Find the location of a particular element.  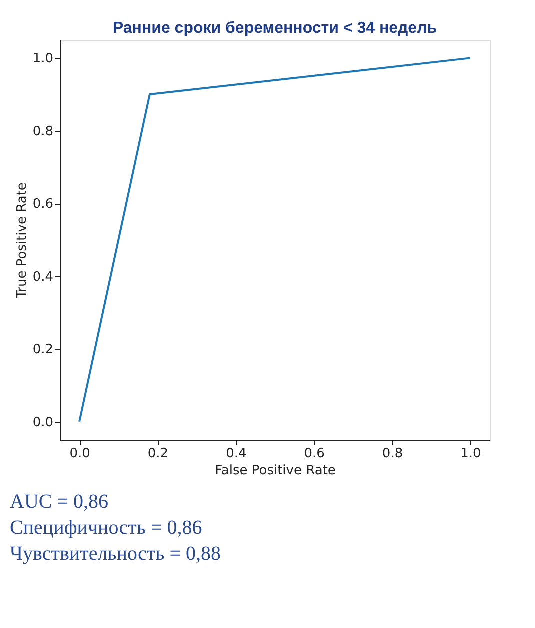

text: Специфичность = 0,86 is located at coordinates (106, 528).